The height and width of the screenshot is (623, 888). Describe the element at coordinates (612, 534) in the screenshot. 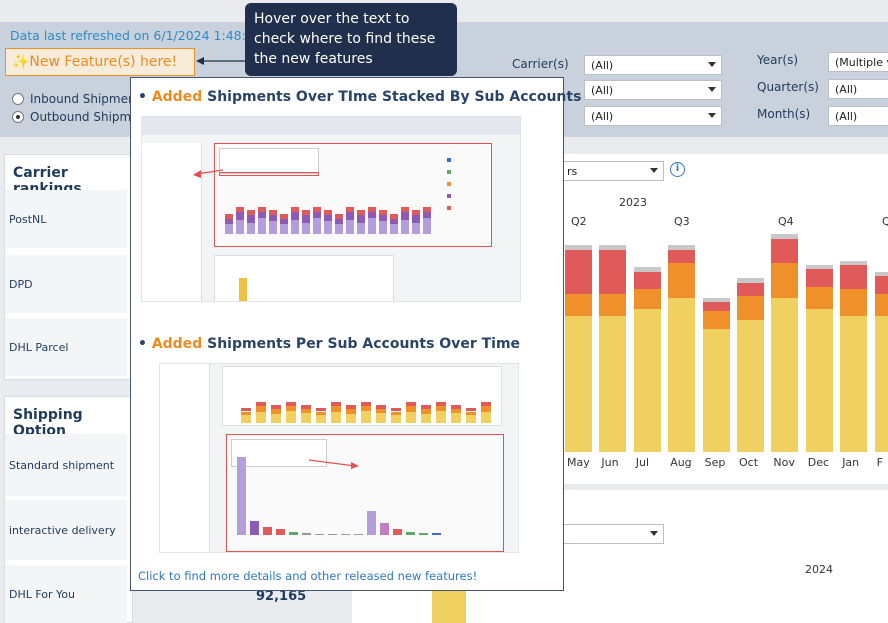

I see `secondary-chart-select` at that location.